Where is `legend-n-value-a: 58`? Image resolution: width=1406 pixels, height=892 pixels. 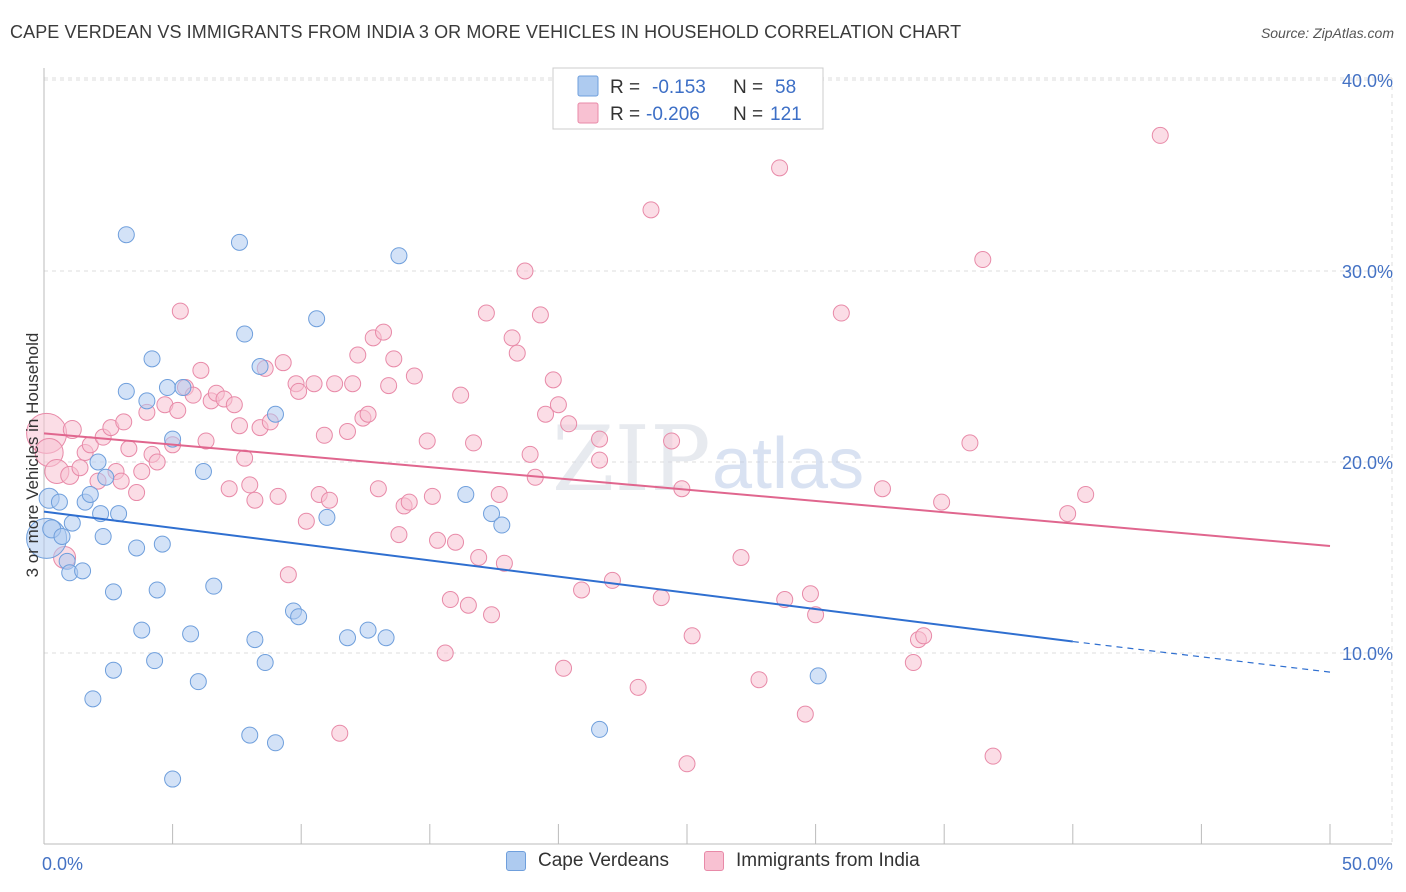
legend-n-value-a: 58 is located at coordinates (785, 87).